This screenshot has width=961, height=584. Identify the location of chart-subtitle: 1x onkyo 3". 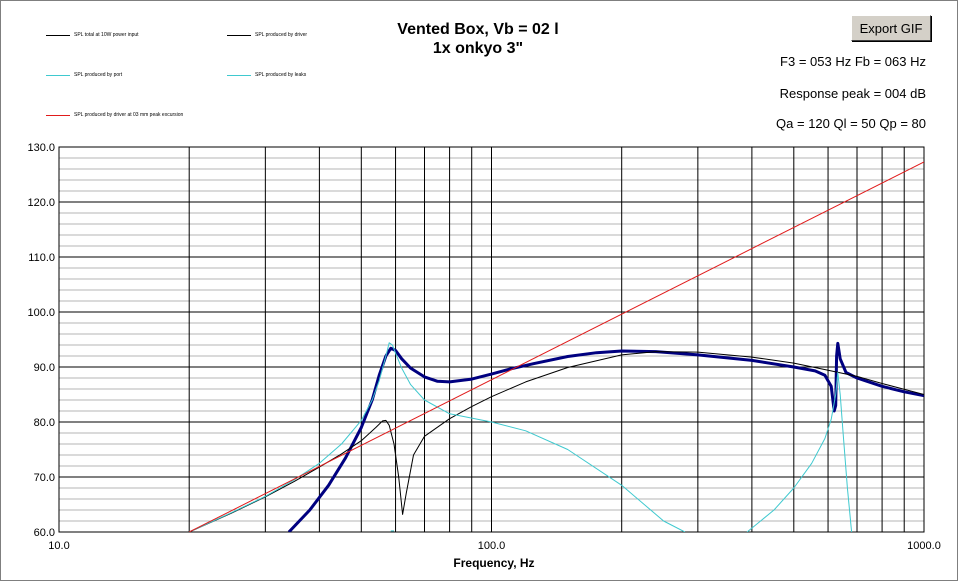
(478, 48).